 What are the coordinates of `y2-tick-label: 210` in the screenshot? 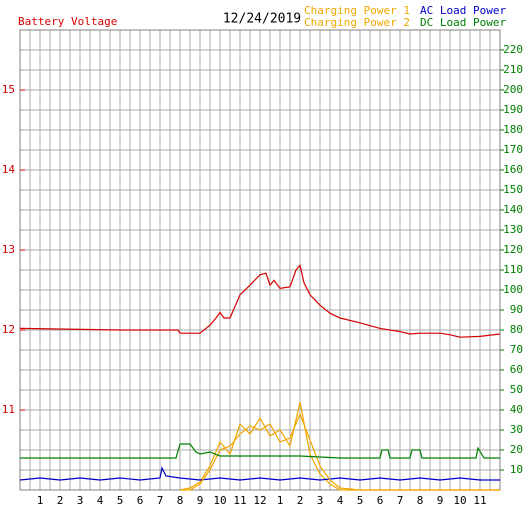 It's located at (513, 69).